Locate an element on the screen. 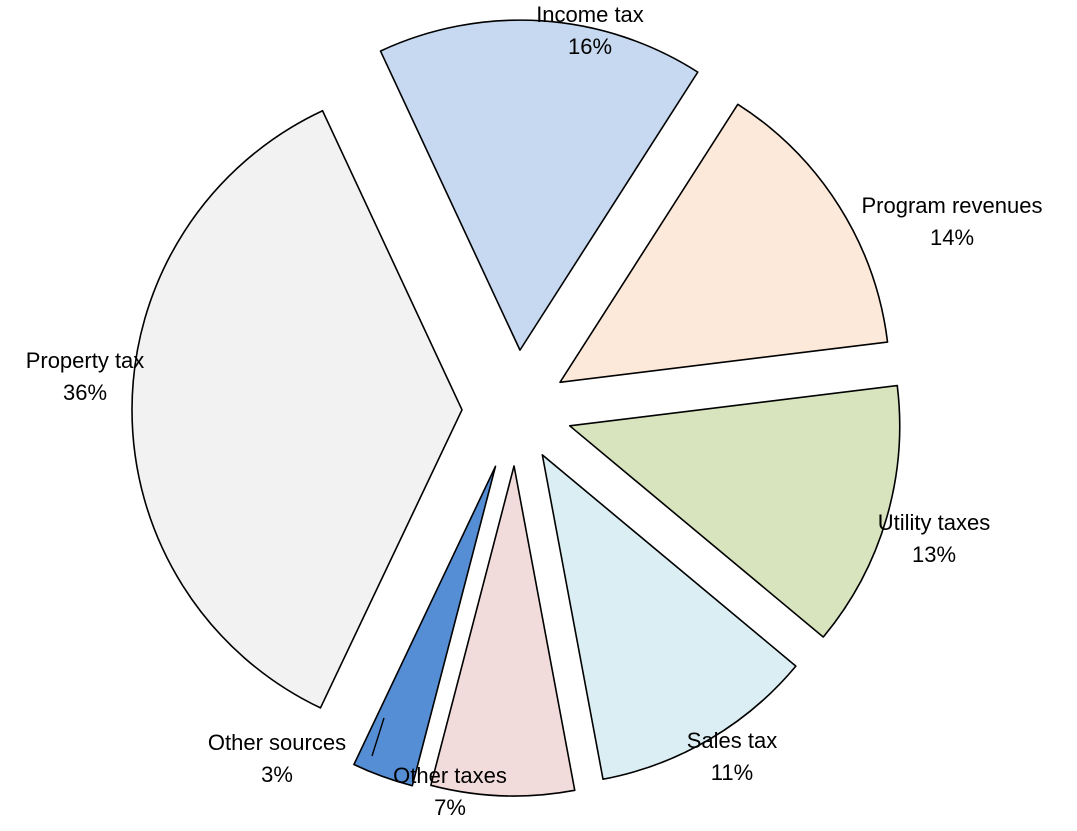 Image resolution: width=1077 pixels, height=831 pixels. slice-label-program-revenues: Program revenues 14% is located at coordinates (952, 221).